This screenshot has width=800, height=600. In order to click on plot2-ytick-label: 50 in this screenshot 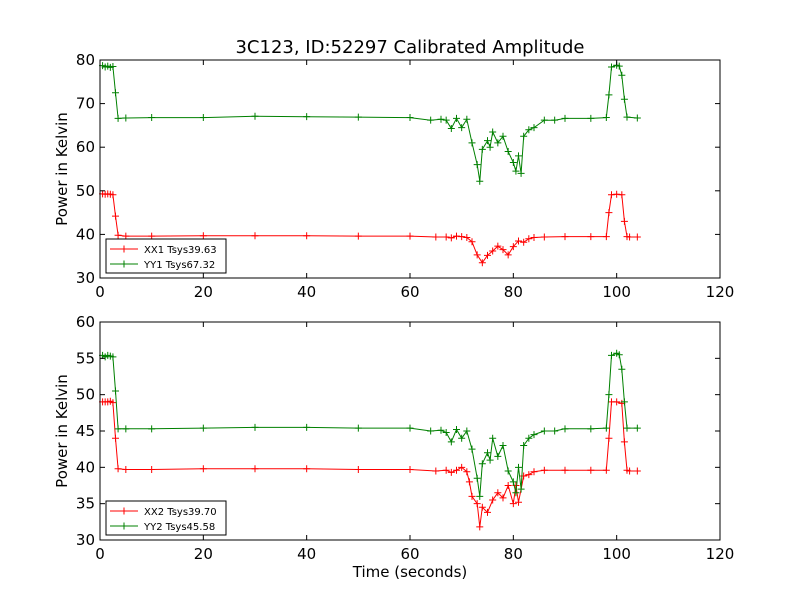, I will do `click(85, 395)`.